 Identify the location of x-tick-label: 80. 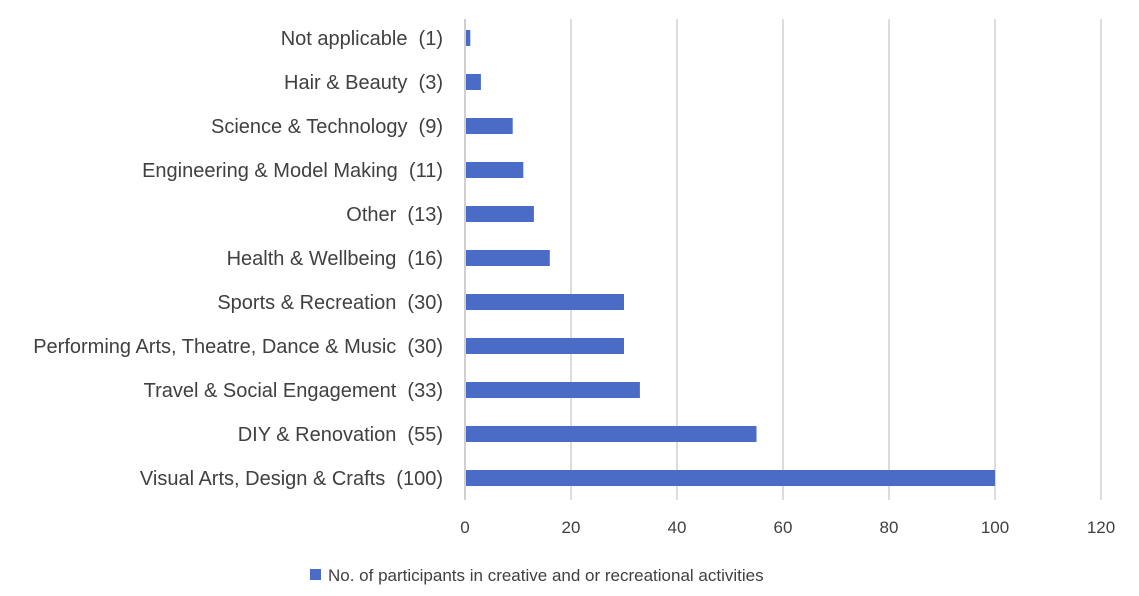
(889, 527).